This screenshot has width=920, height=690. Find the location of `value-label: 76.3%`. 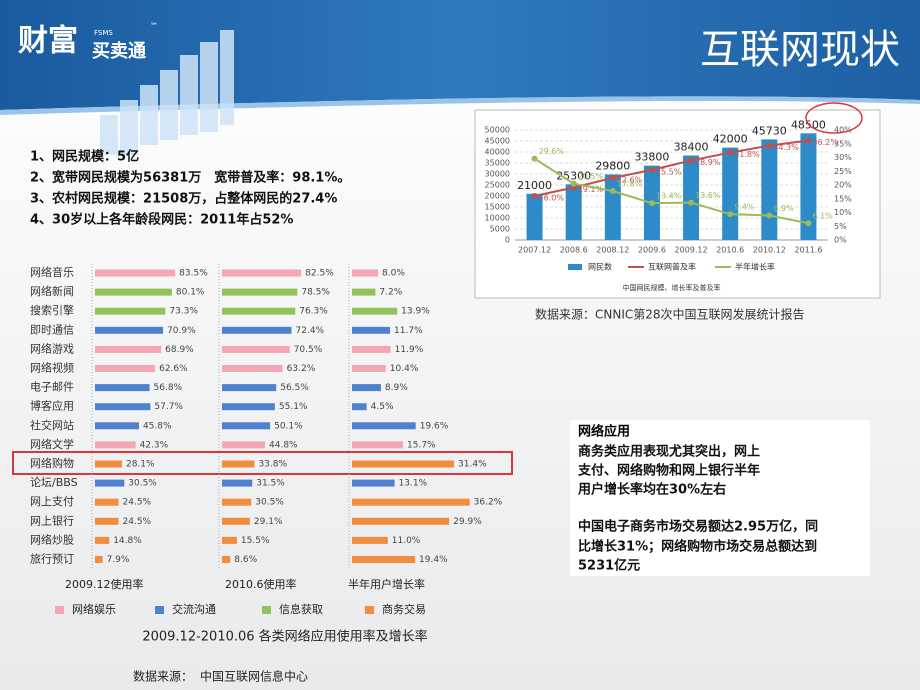

value-label: 76.3% is located at coordinates (313, 312).